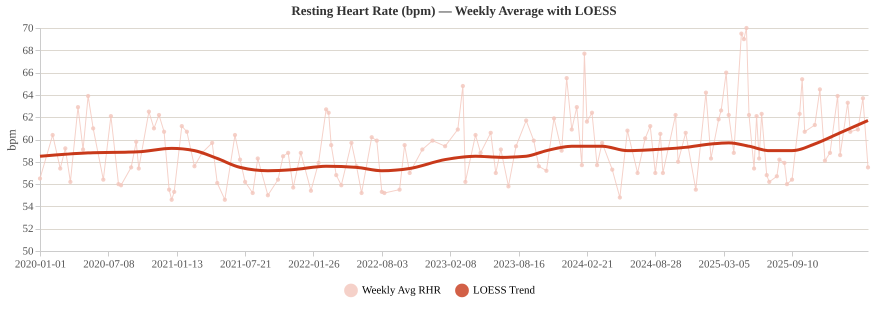  Describe the element at coordinates (588, 264) in the screenshot. I see `x-tick-label: 2024-02-21` at that location.